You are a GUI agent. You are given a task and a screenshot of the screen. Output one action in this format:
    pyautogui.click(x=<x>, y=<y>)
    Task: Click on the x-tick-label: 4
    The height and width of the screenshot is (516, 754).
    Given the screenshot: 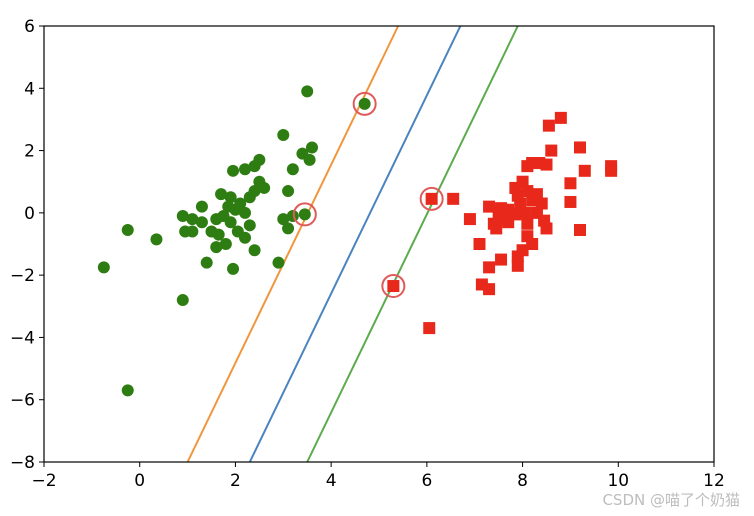 What is the action you would take?
    pyautogui.click(x=331, y=481)
    